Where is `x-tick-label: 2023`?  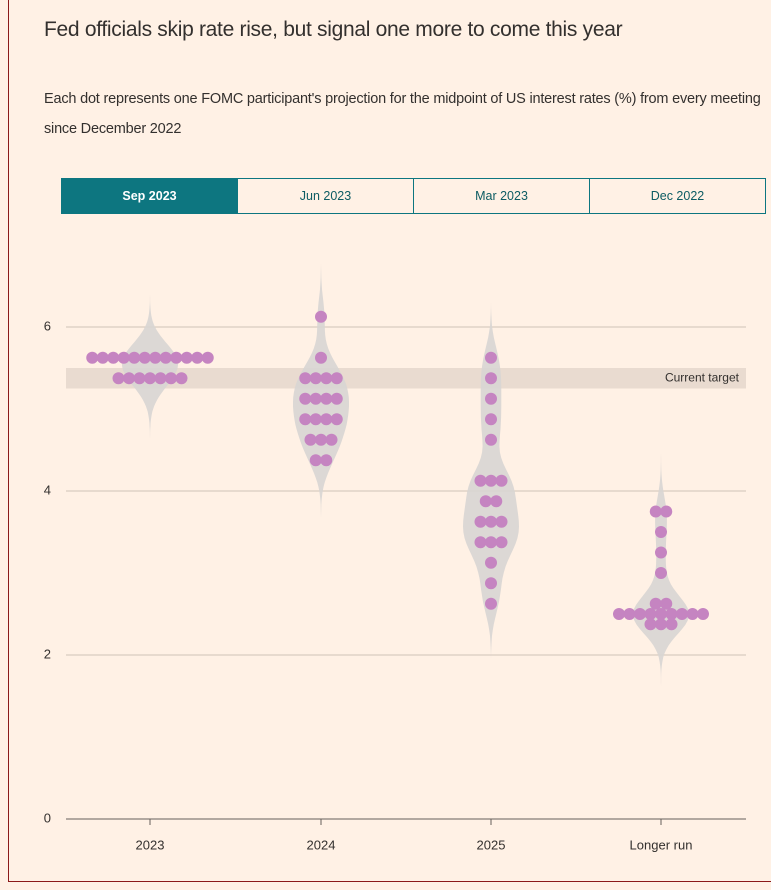
x-tick-label: 2023 is located at coordinates (150, 844).